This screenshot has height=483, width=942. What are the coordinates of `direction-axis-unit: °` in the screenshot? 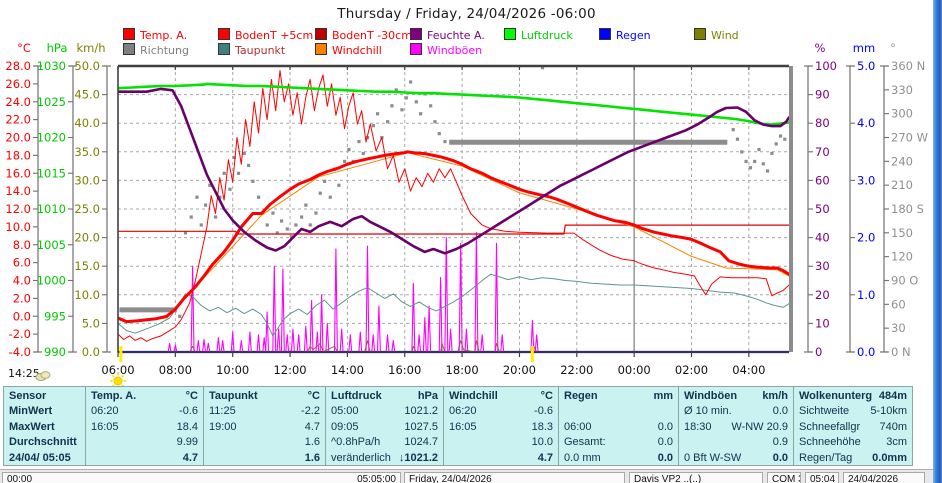 It's located at (893, 48).